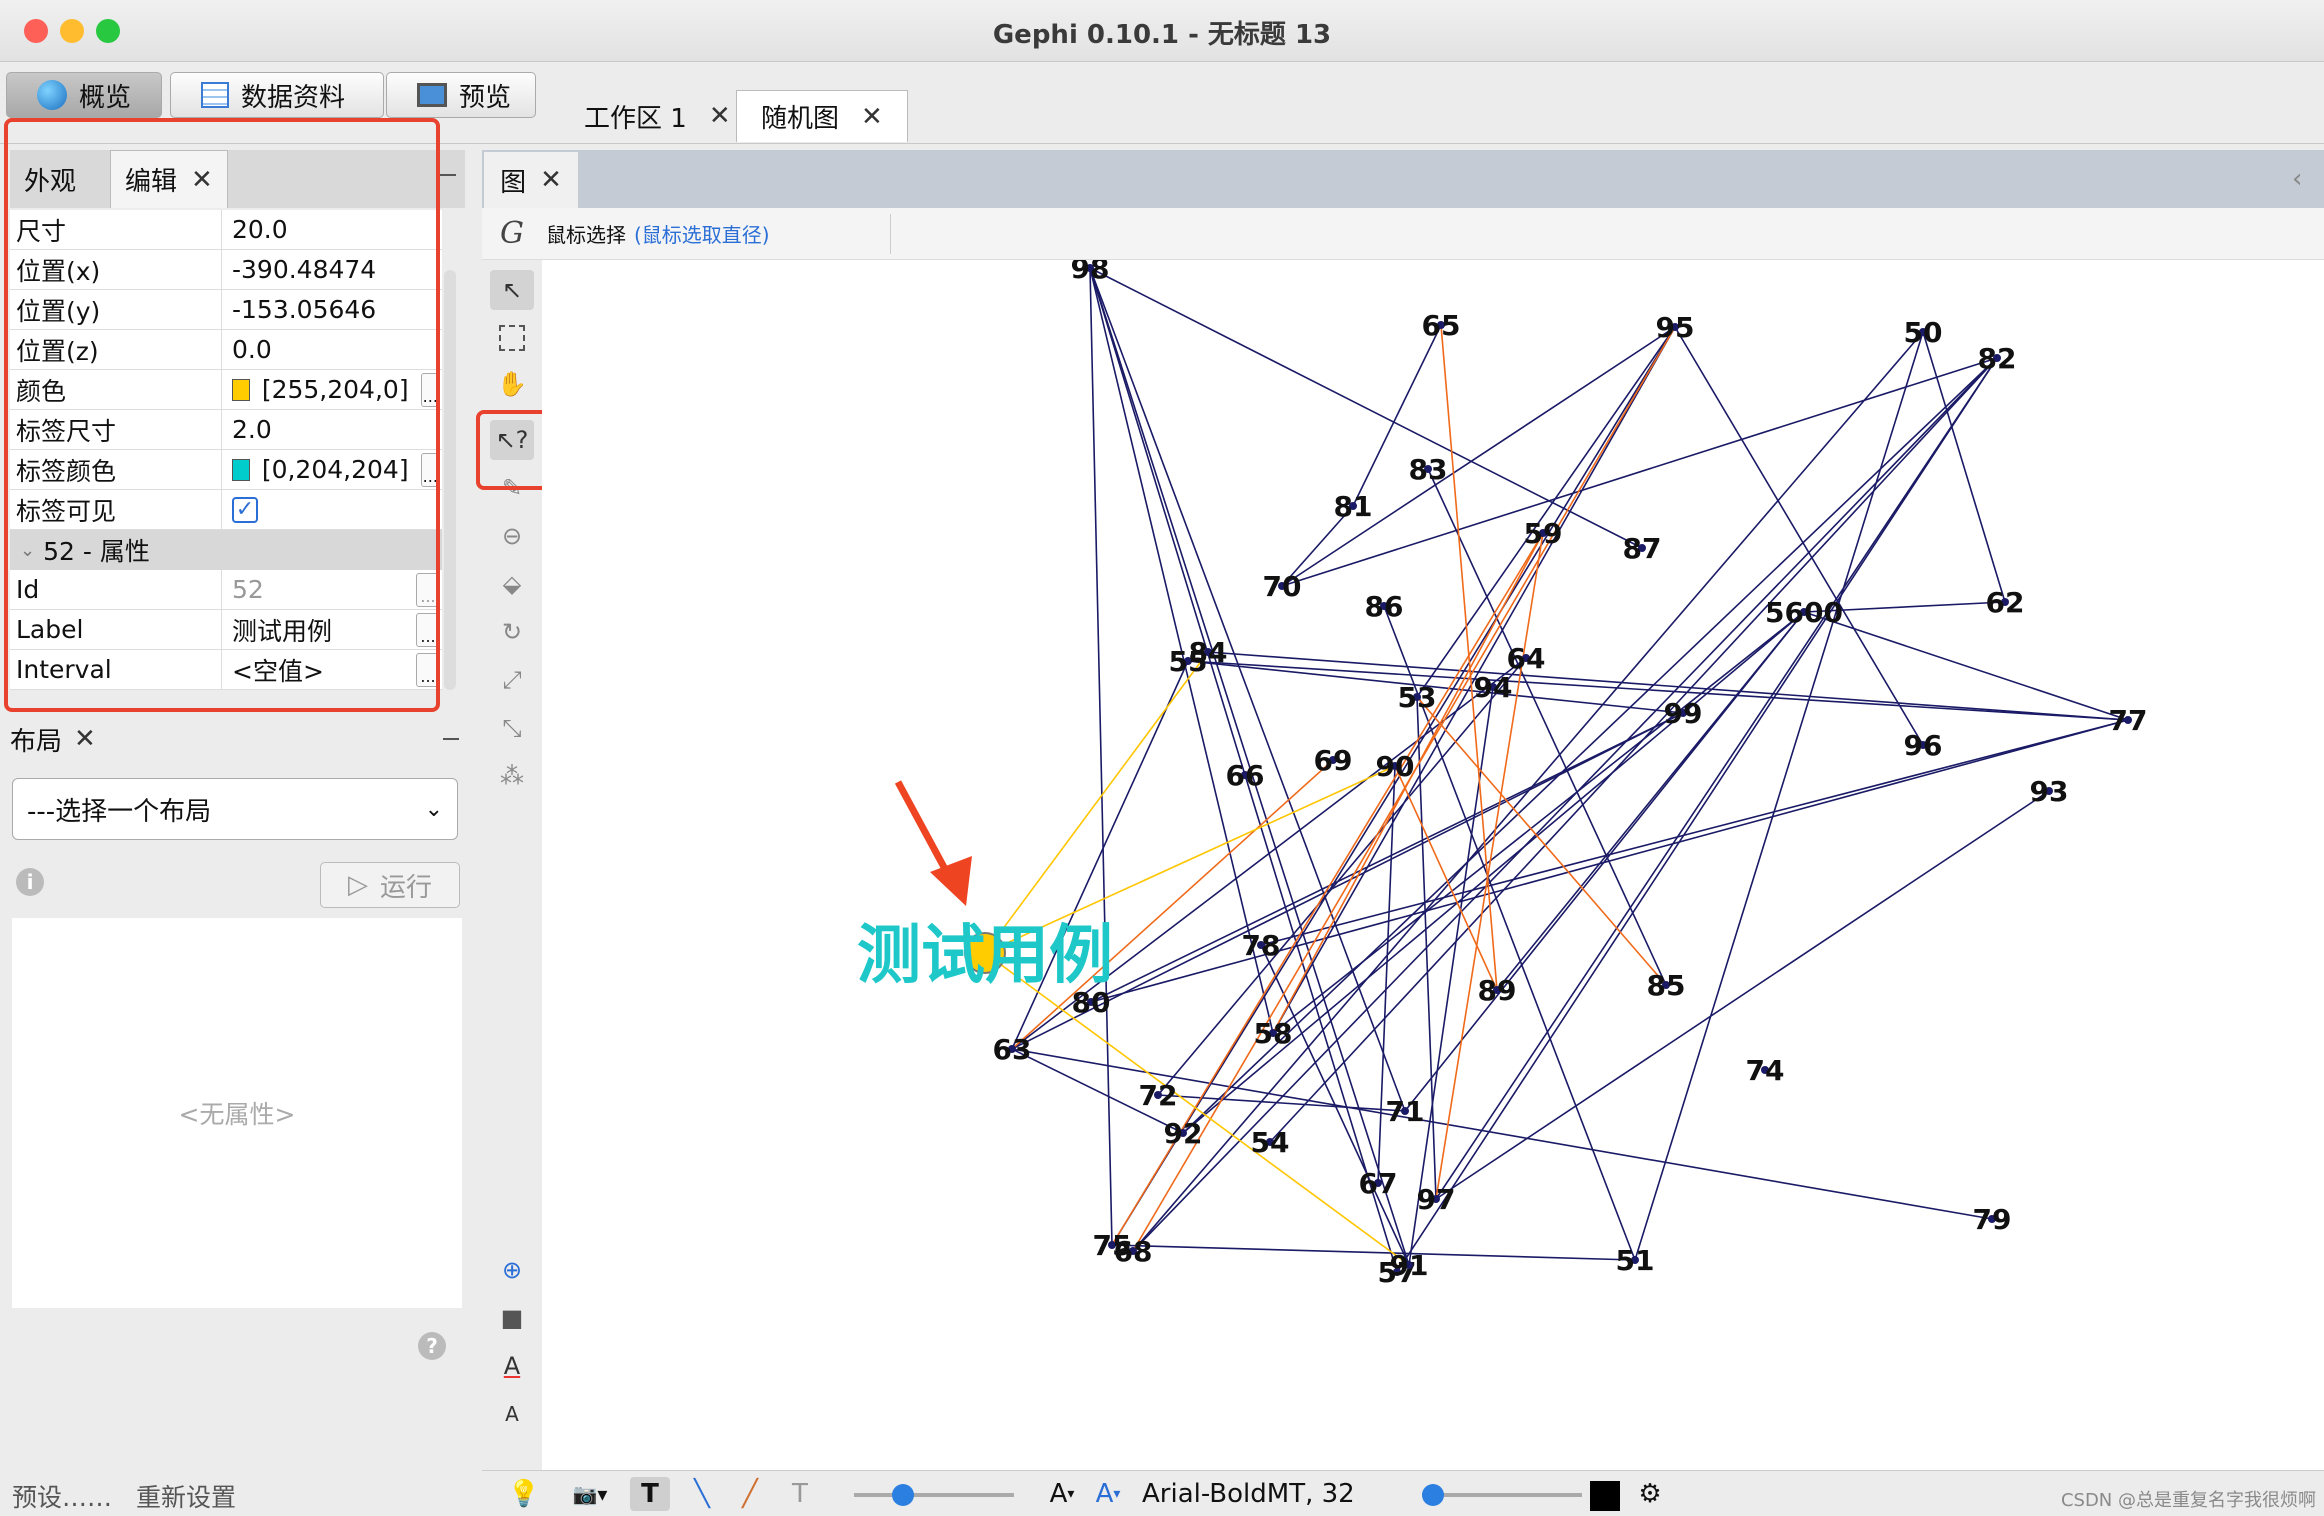 The width and height of the screenshot is (2324, 1516). What do you see at coordinates (750, 1494) in the screenshot?
I see `edge-color-mode-icon: ╱` at bounding box center [750, 1494].